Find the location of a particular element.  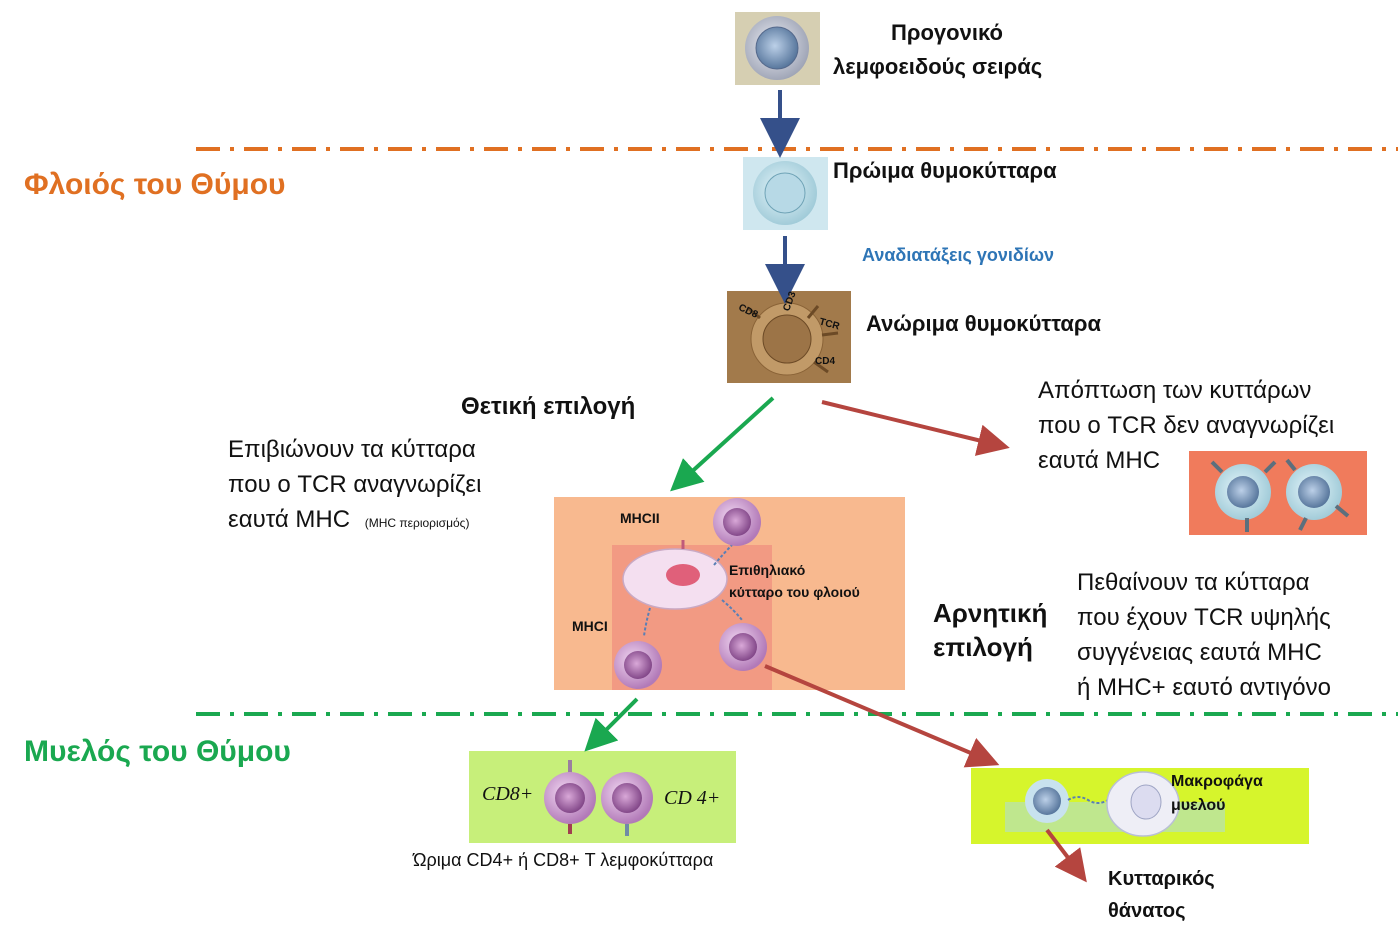

macrophage-panel is located at coordinates (1140, 806).